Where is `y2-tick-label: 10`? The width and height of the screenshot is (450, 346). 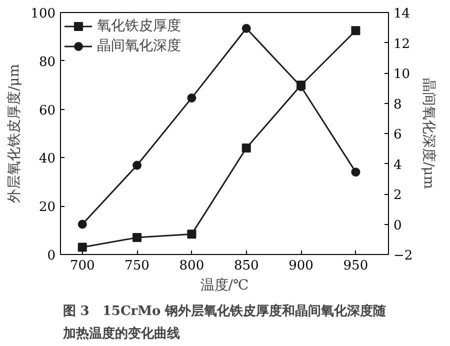 y2-tick-label: 10 is located at coordinates (402, 74).